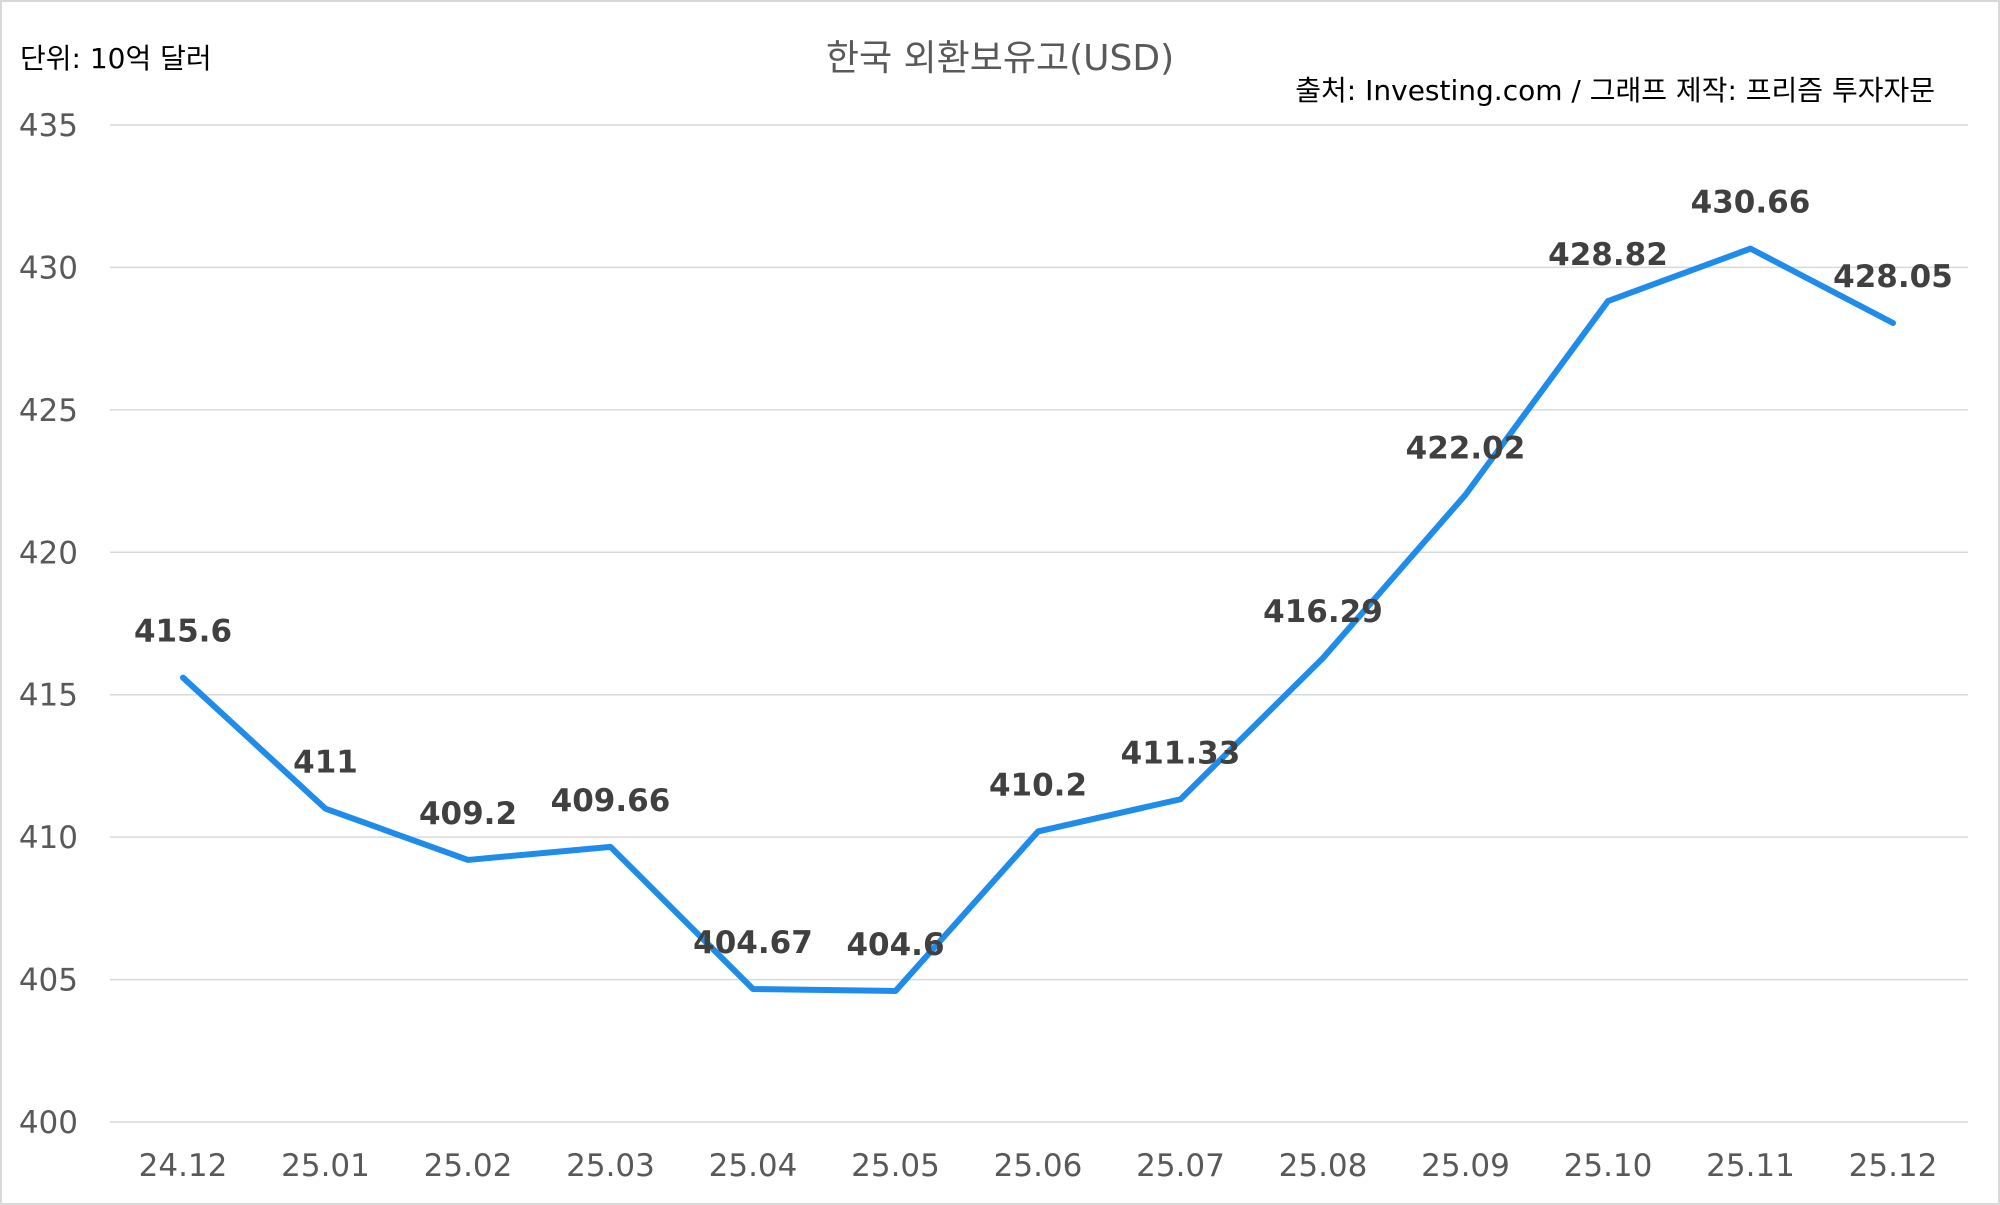  Describe the element at coordinates (895, 1166) in the screenshot. I see `x-tick-label: 25.05` at that location.